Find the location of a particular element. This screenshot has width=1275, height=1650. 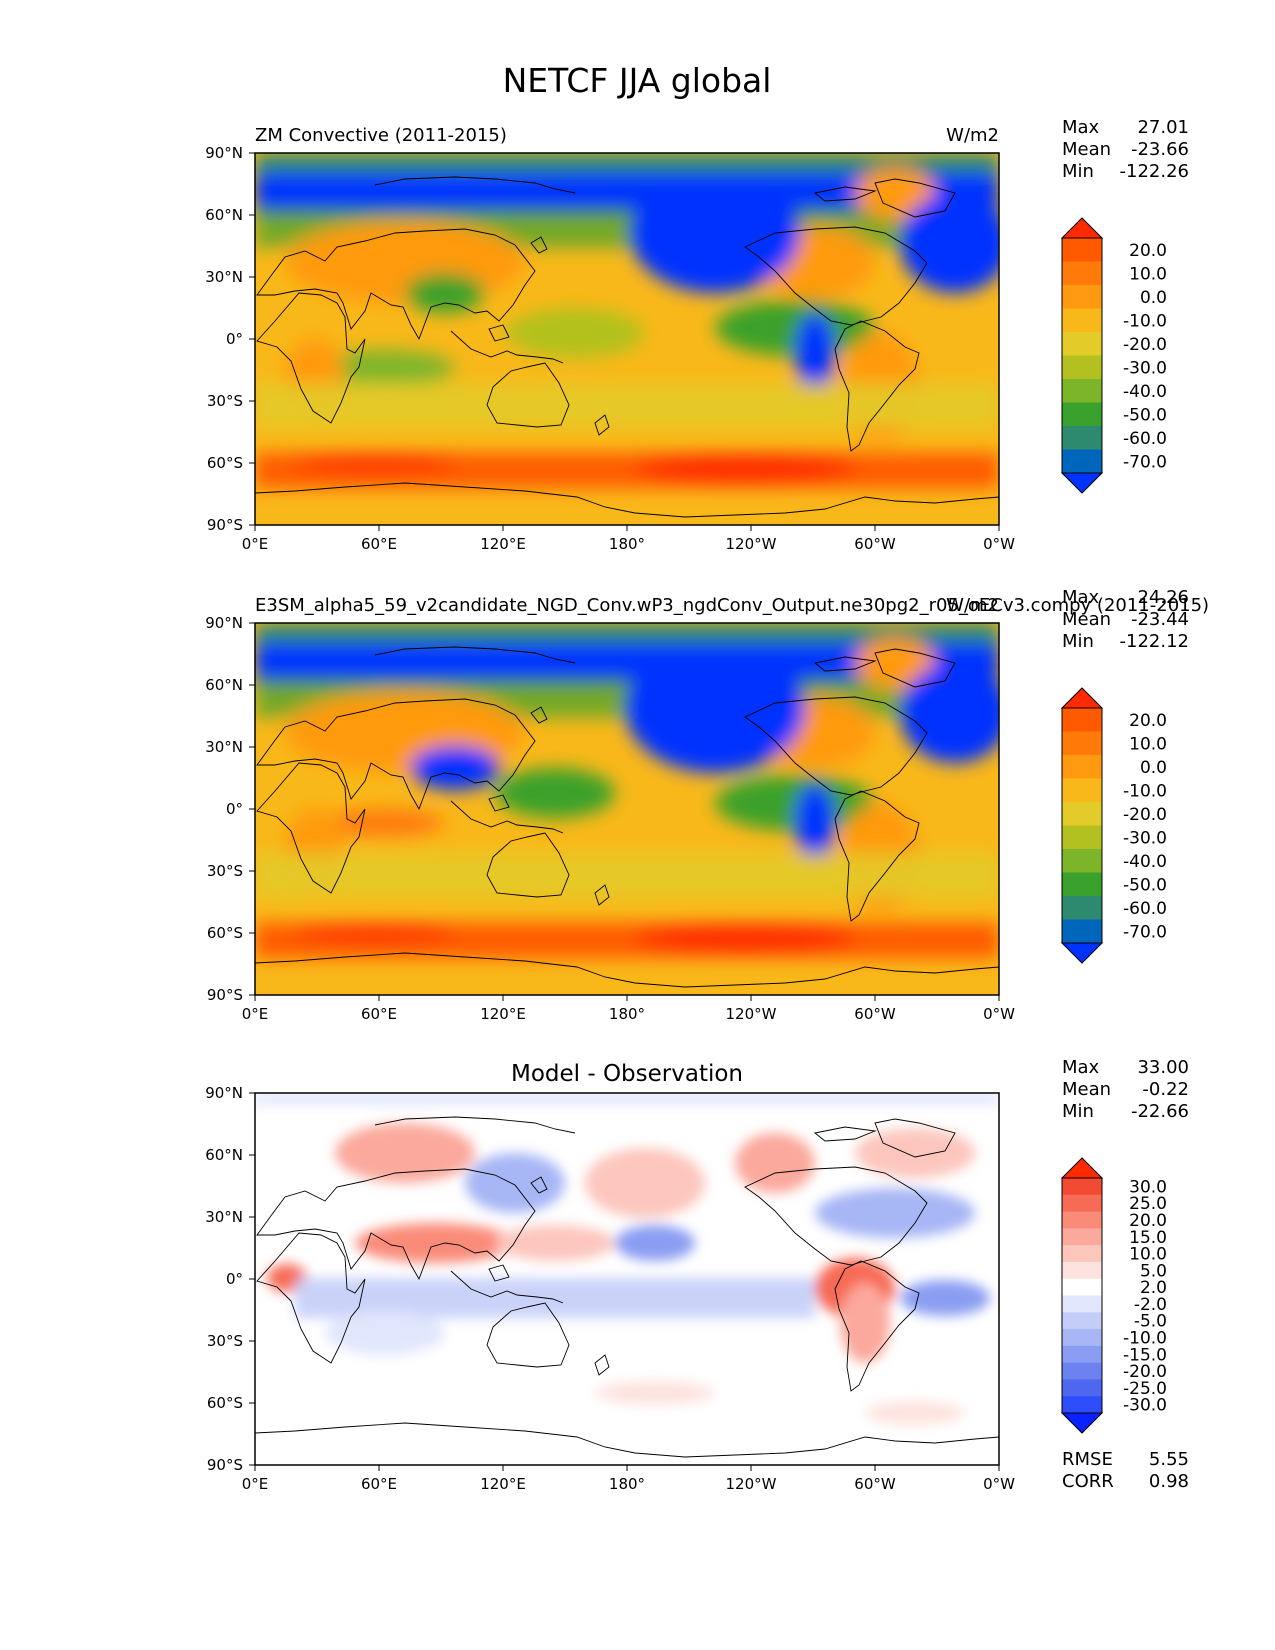

map-field is located at coordinates (627, 1279).